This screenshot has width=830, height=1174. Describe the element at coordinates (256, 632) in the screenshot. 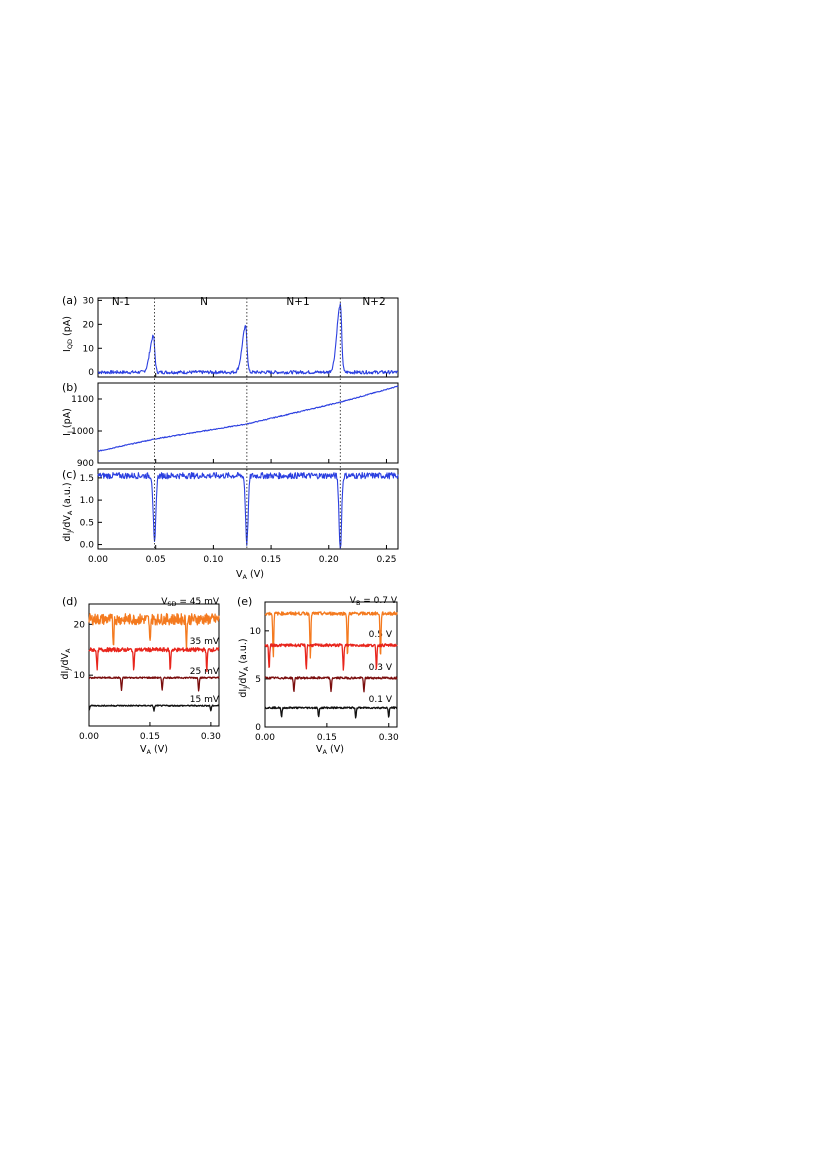

I see `panel-e-ytick-label: 10` at that location.